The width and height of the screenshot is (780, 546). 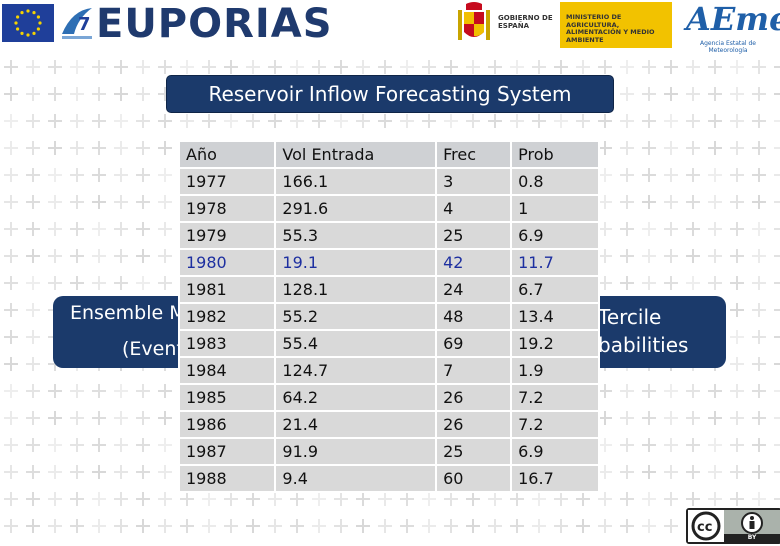 What do you see at coordinates (356, 316) in the screenshot?
I see `cell-vol-entrada: 55.2` at bounding box center [356, 316].